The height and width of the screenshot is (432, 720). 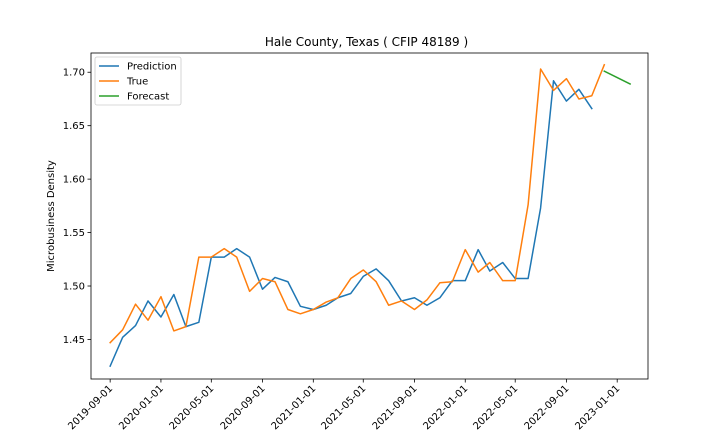 I want to click on legend-label-prediction: Prediction, so click(x=152, y=67).